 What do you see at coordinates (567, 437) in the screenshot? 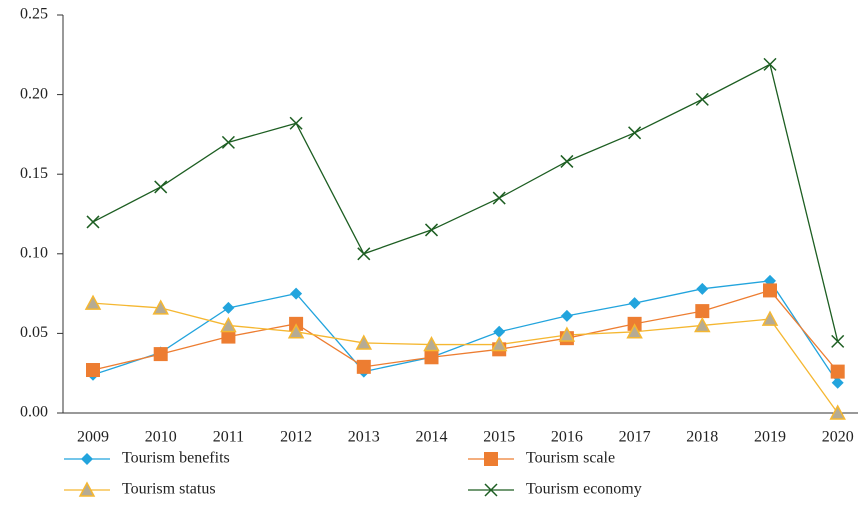
I see `x-tick-label: 2016` at bounding box center [567, 437].